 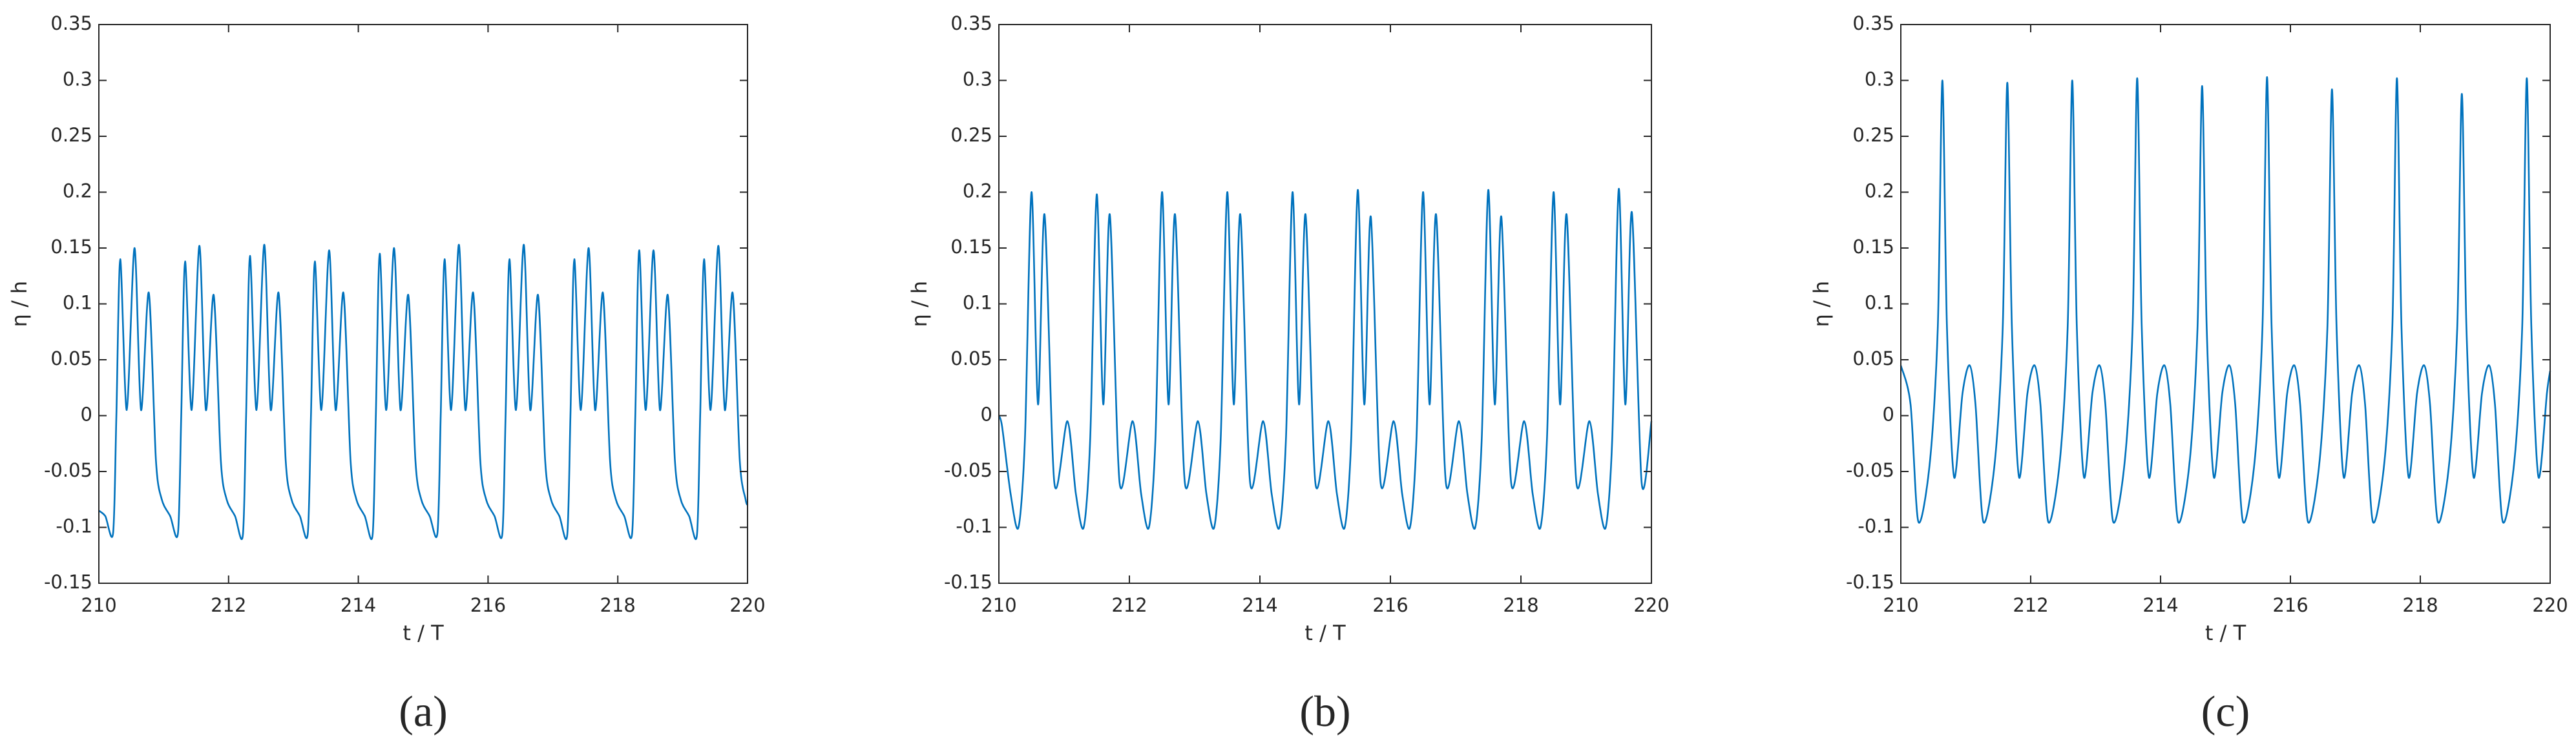 What do you see at coordinates (2225, 711) in the screenshot?
I see `panel-label: (c)` at bounding box center [2225, 711].